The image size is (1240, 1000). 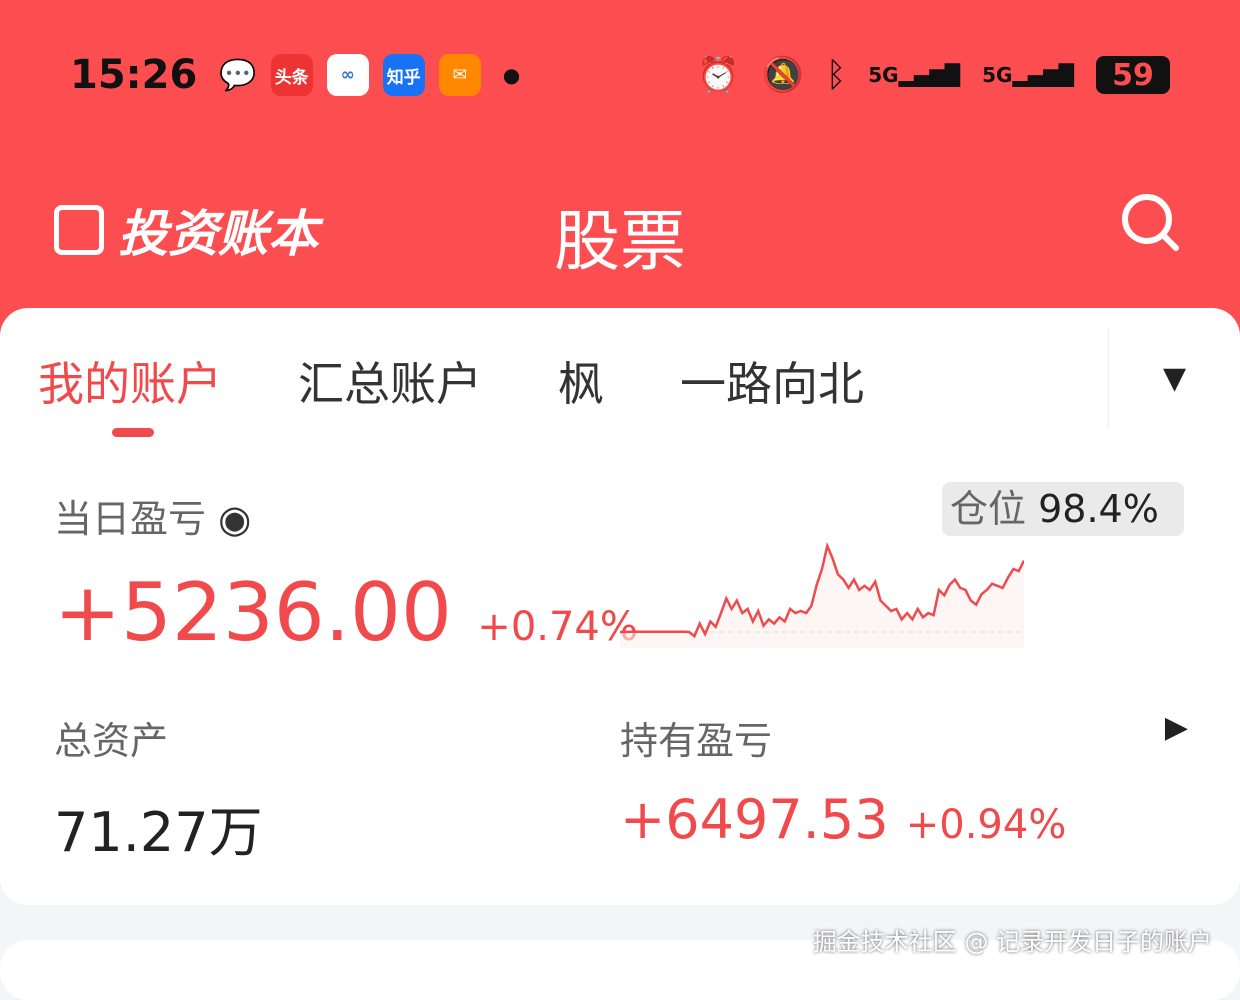 What do you see at coordinates (822, 590) in the screenshot?
I see `sparkline-line` at bounding box center [822, 590].